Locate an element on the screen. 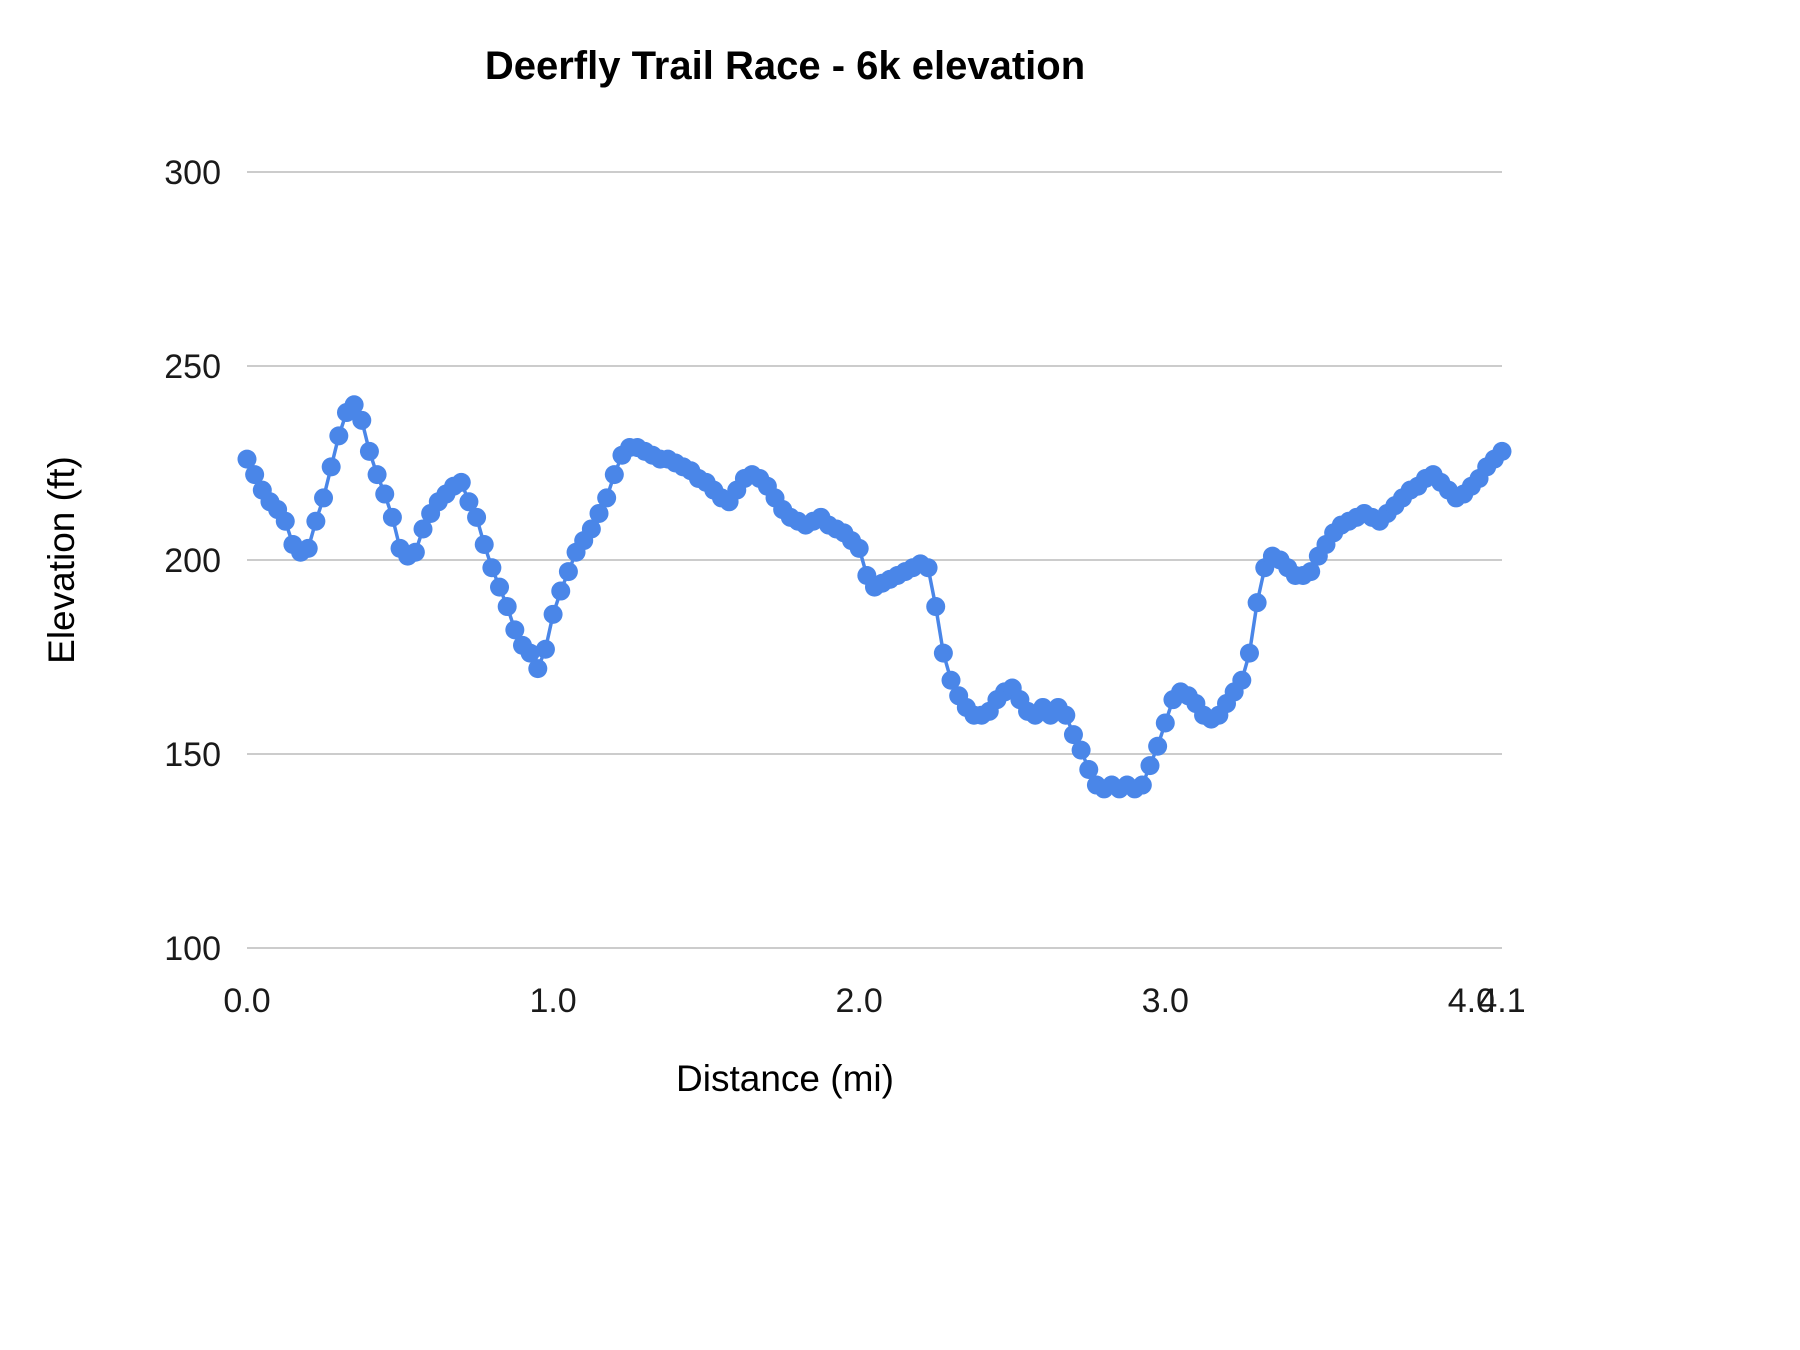 Image resolution: width=1800 pixels, height=1350 pixels. svg-text: 200 is located at coordinates (192, 561).